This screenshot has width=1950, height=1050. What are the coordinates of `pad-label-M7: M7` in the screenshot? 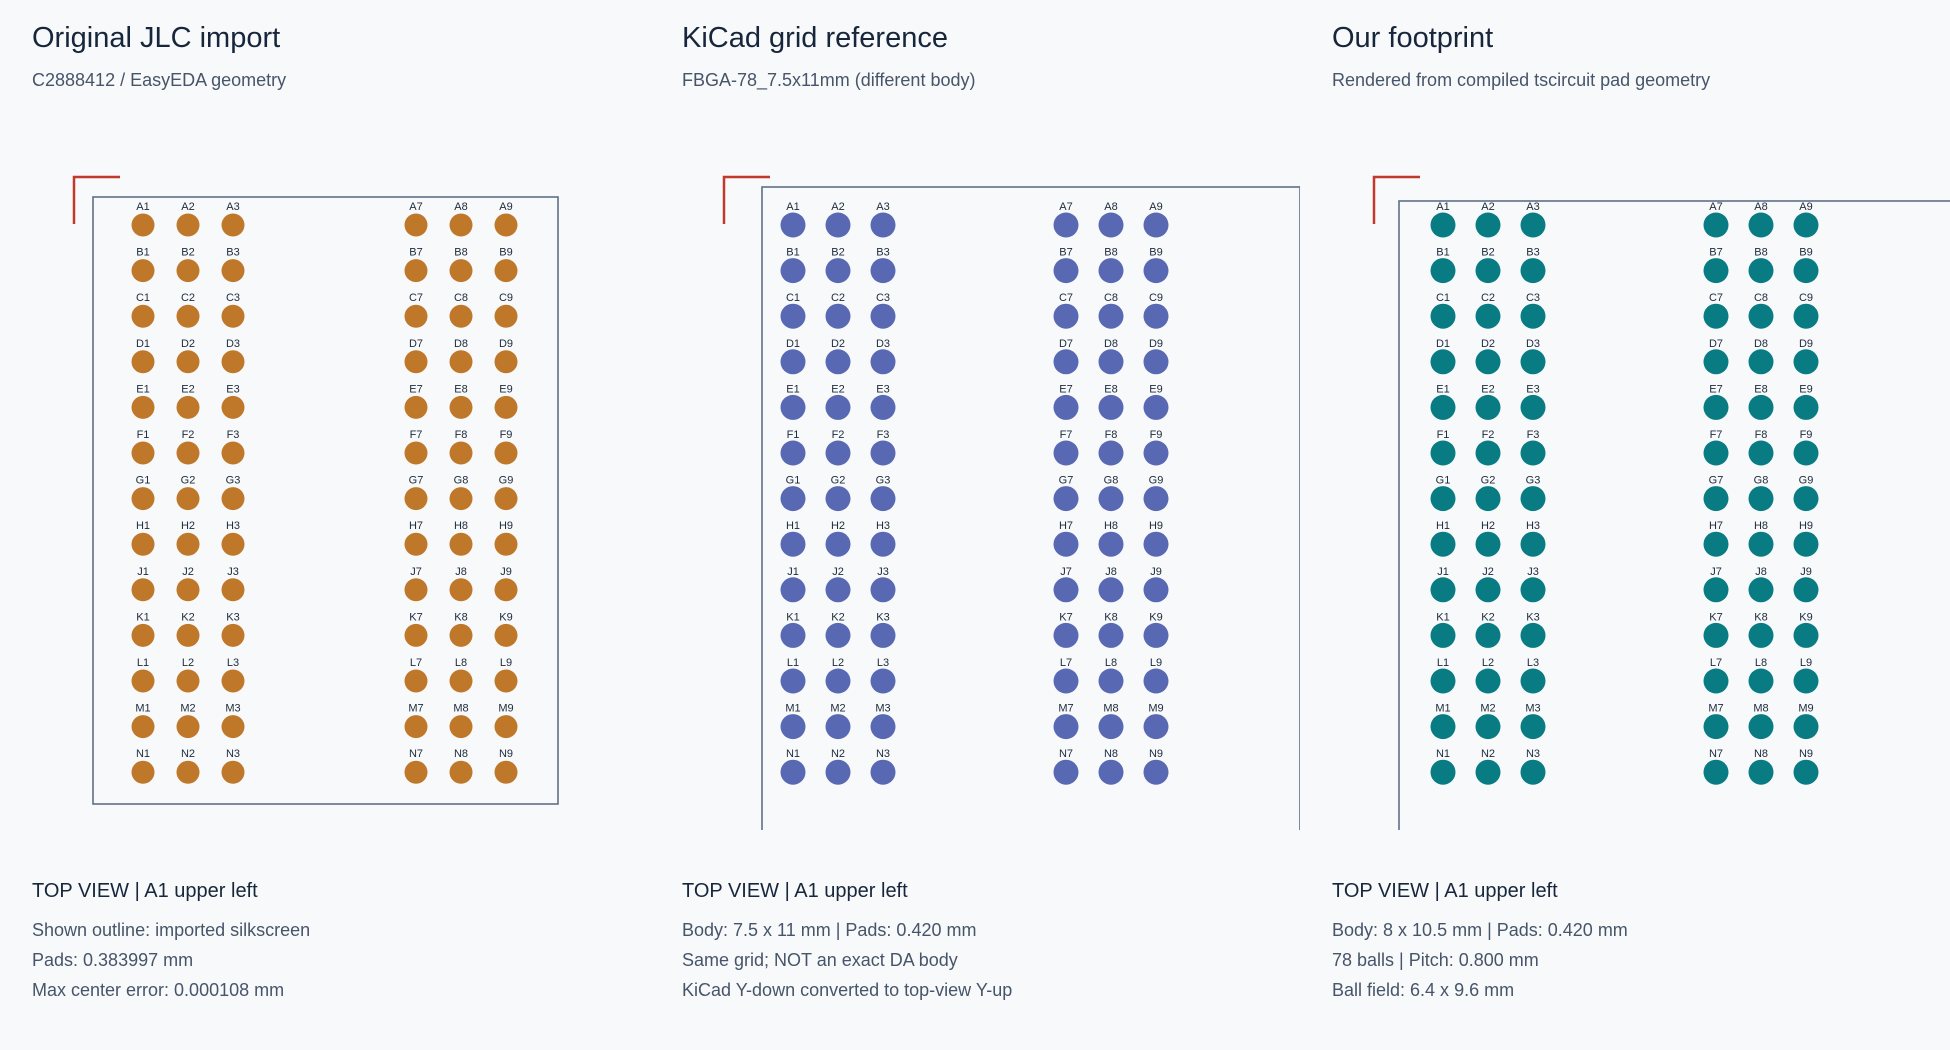 It's located at (1715, 709).